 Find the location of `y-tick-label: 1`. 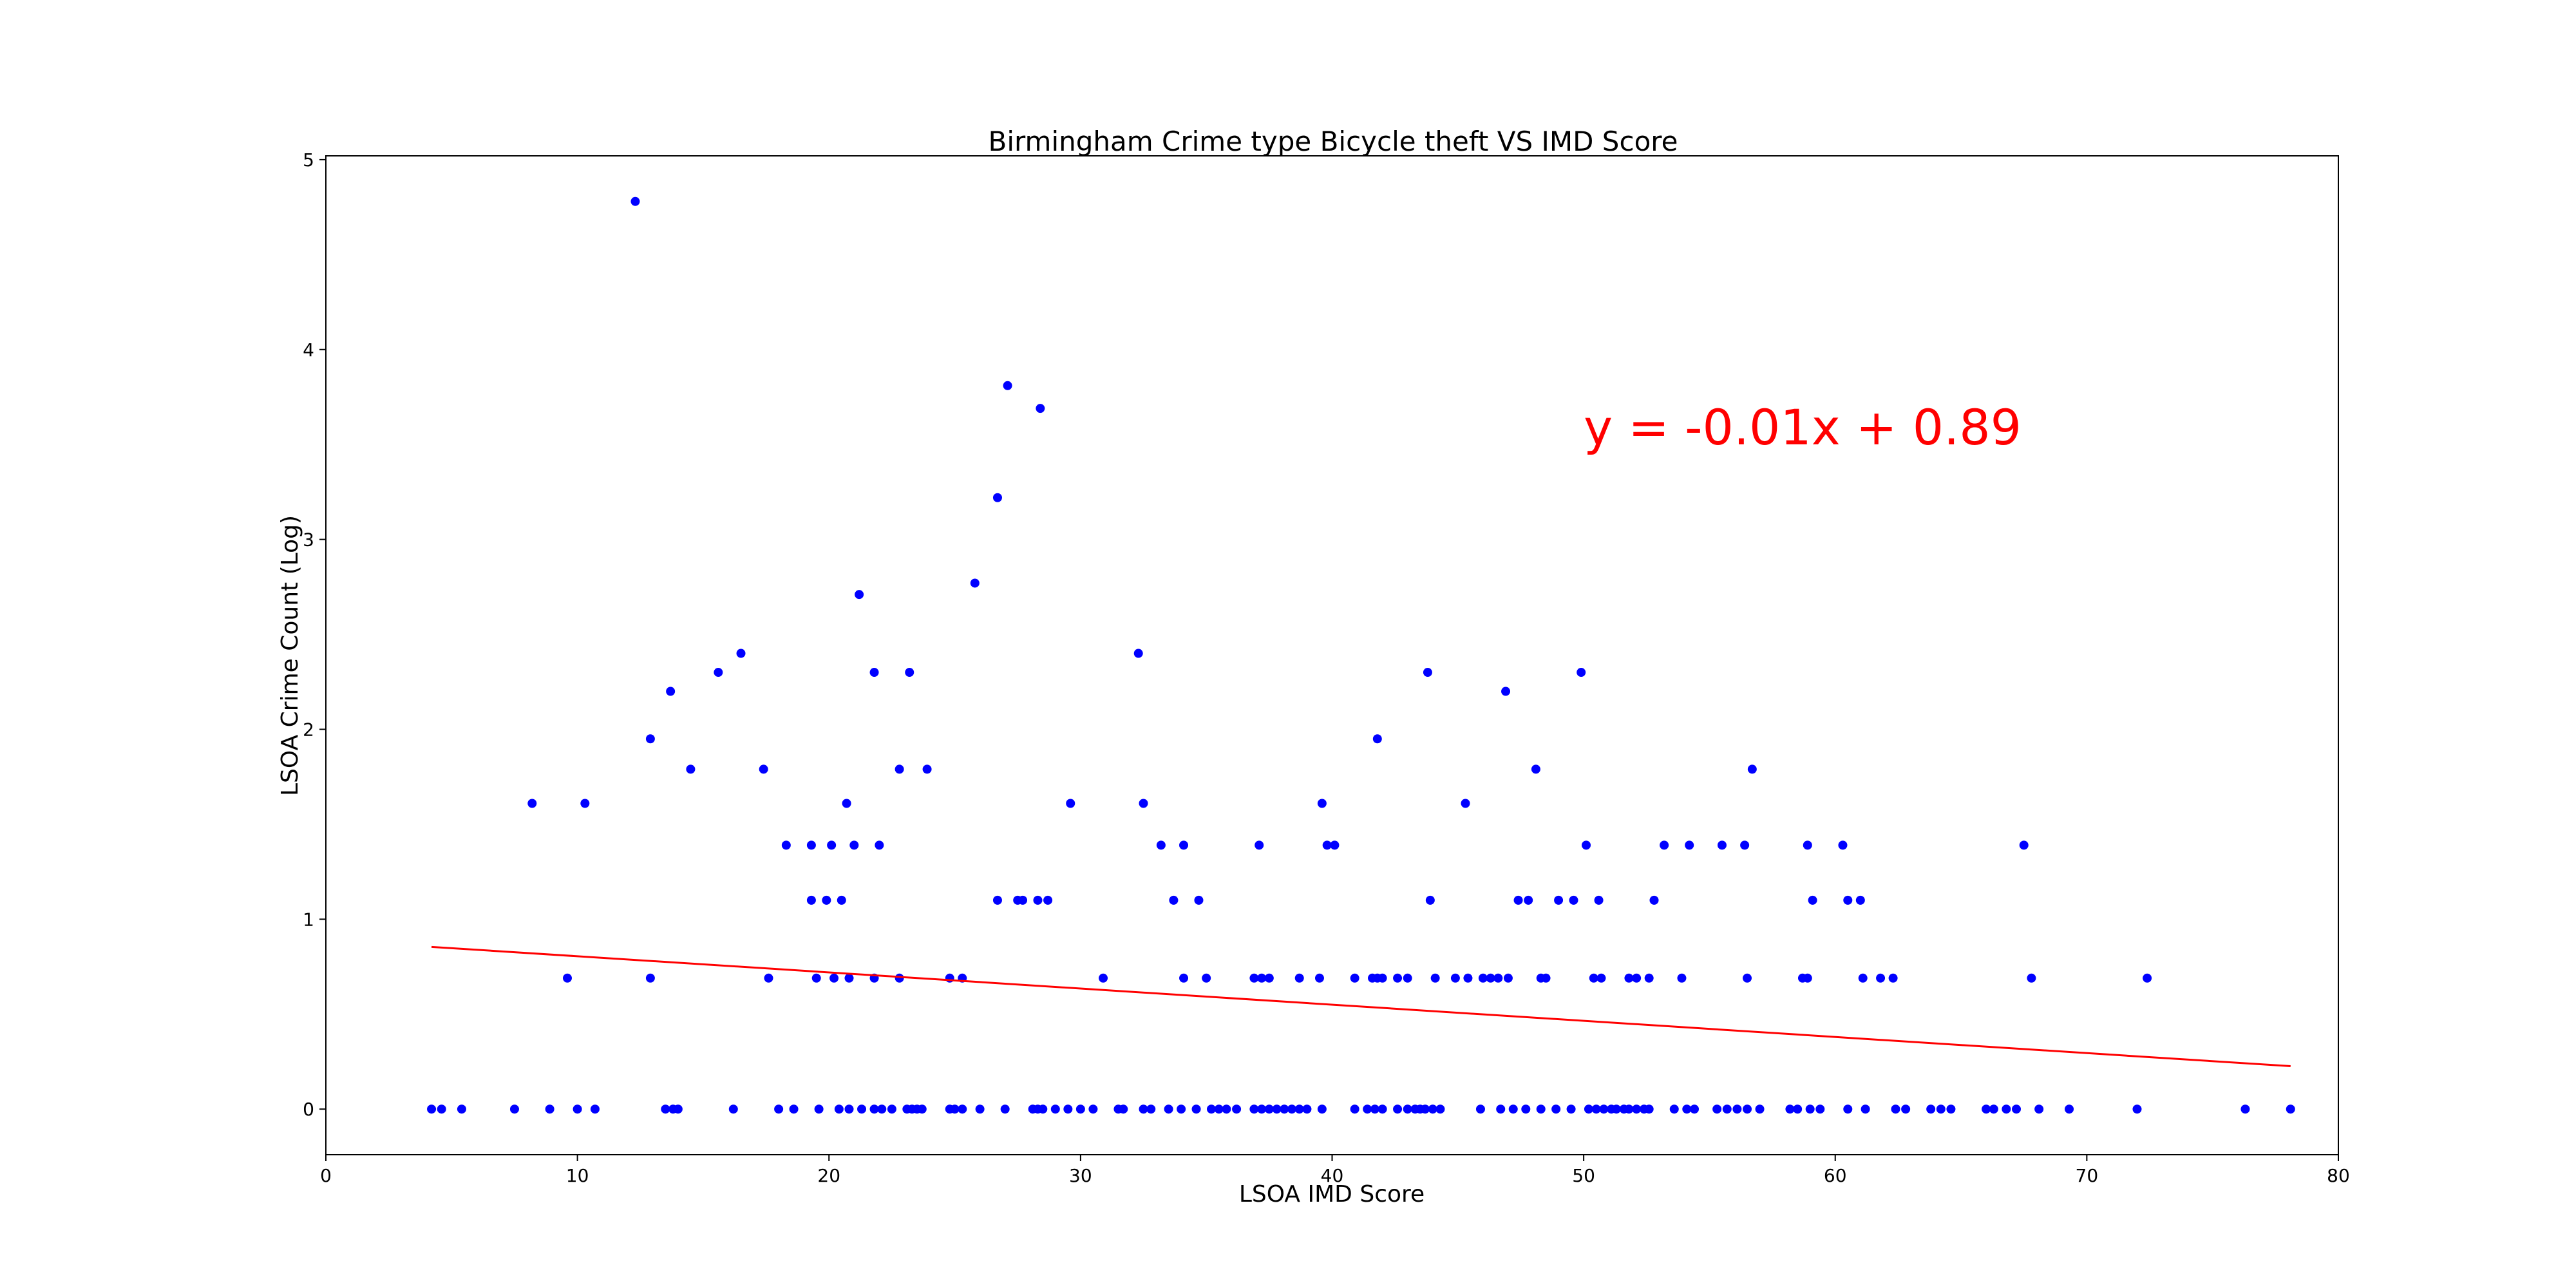

y-tick-label: 1 is located at coordinates (309, 919).